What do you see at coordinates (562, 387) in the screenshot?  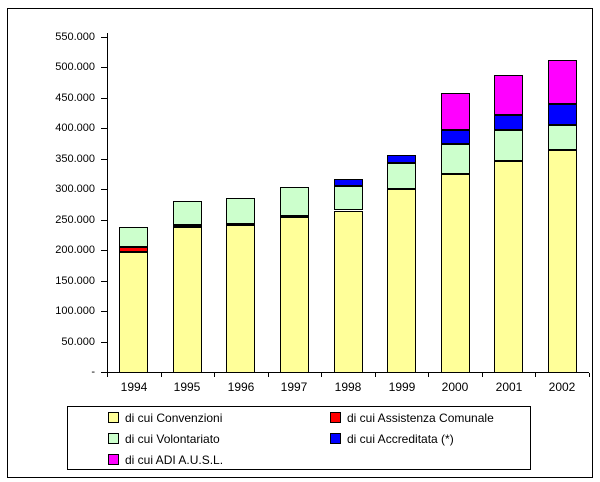 I see `x-axis-label: 2002` at bounding box center [562, 387].